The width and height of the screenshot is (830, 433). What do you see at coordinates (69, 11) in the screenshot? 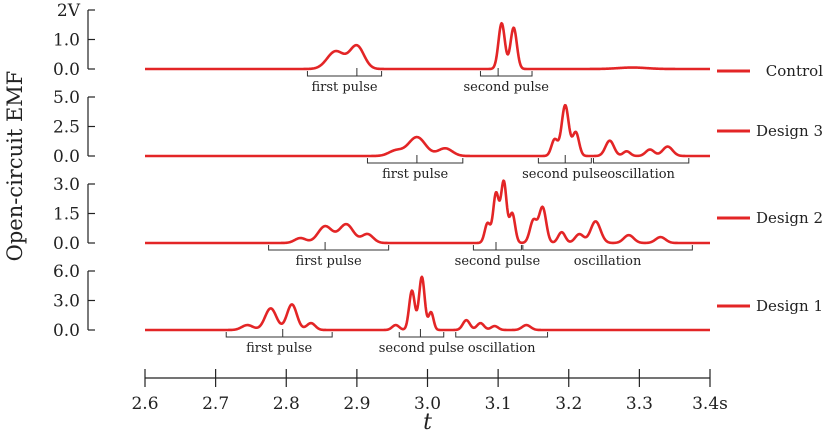
I see `panel-y-tick-label: 2V` at bounding box center [69, 11].